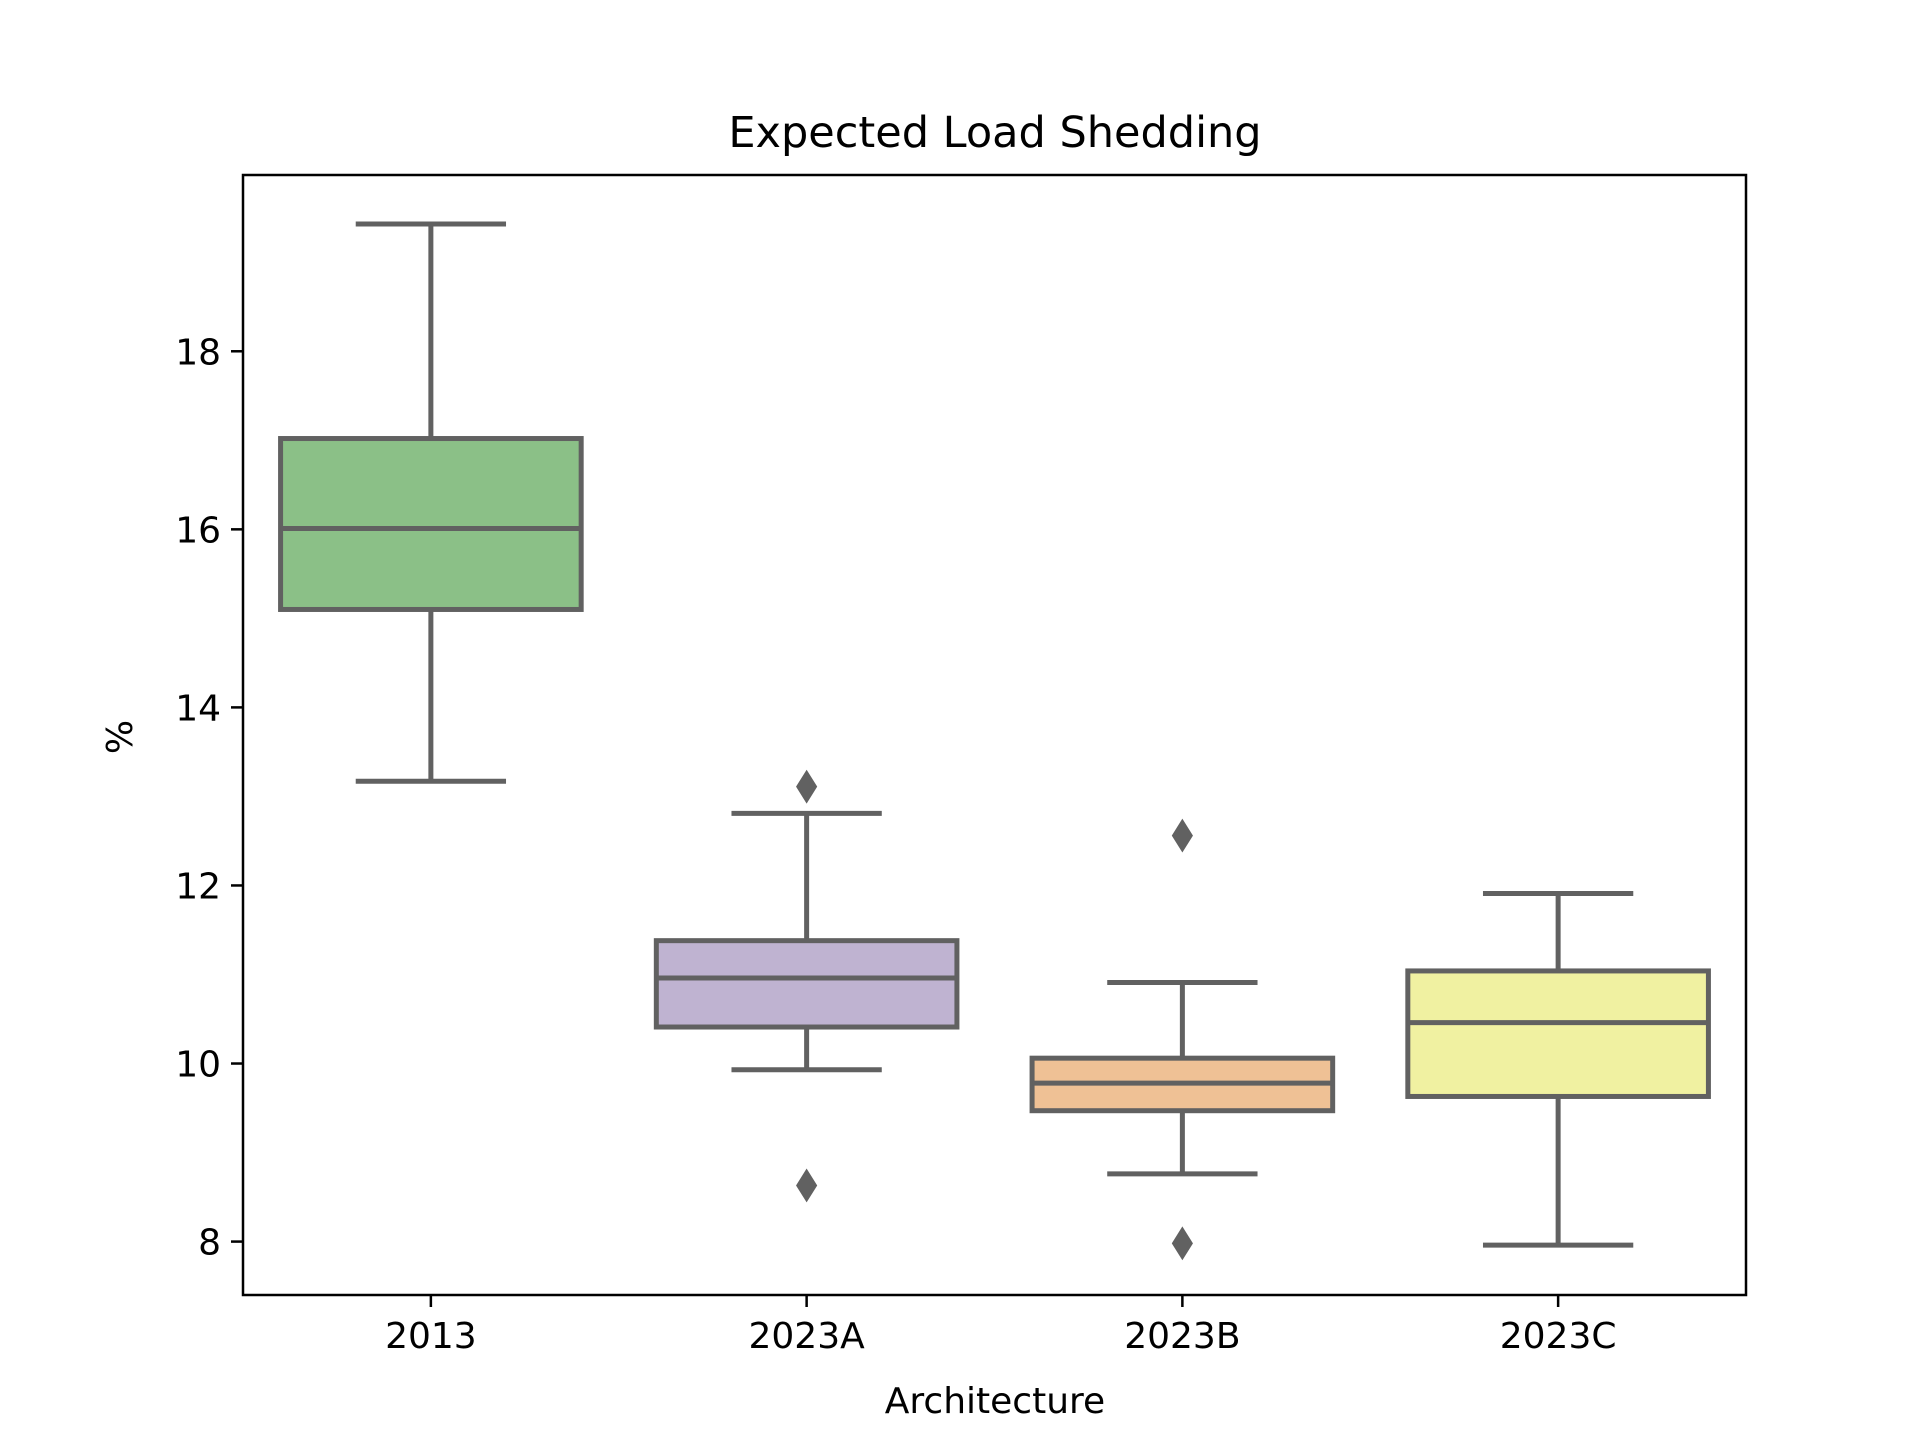 This screenshot has width=1920, height=1440. Describe the element at coordinates (1558, 1336) in the screenshot. I see `x-tick-label: 2023C` at that location.